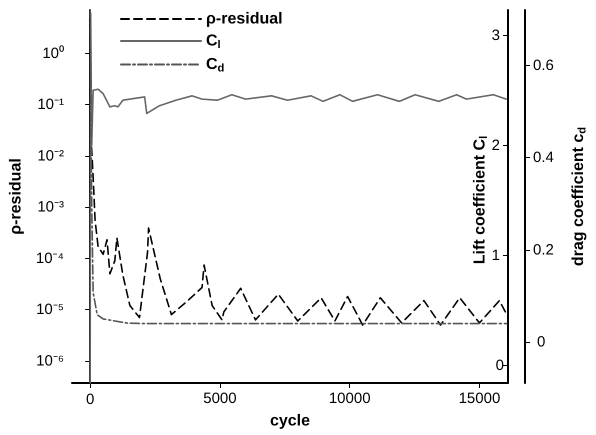 Image resolution: width=596 pixels, height=435 pixels. Describe the element at coordinates (496, 255) in the screenshot. I see `y2-tick-label: 1` at that location.